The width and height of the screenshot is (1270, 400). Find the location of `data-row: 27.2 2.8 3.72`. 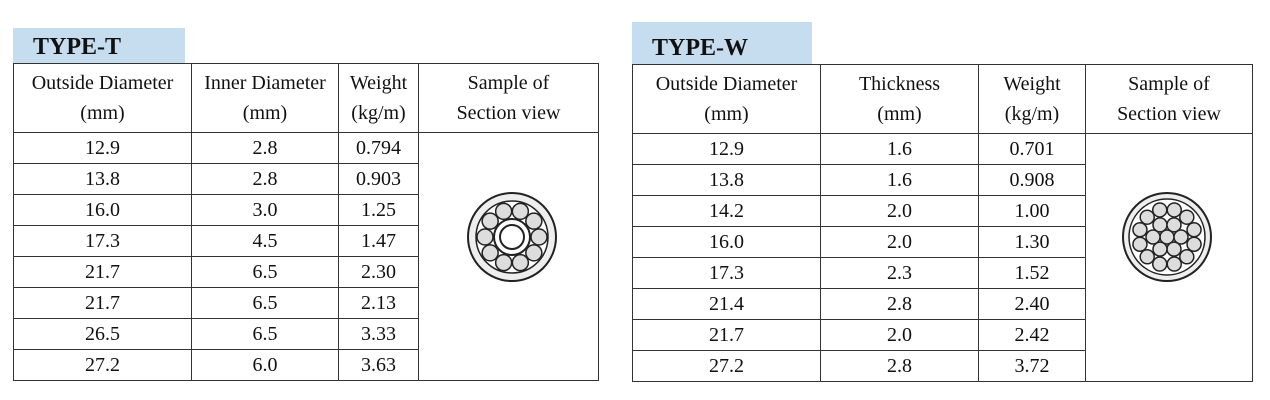

data-row: 27.2 2.8 3.72 is located at coordinates (942, 366).